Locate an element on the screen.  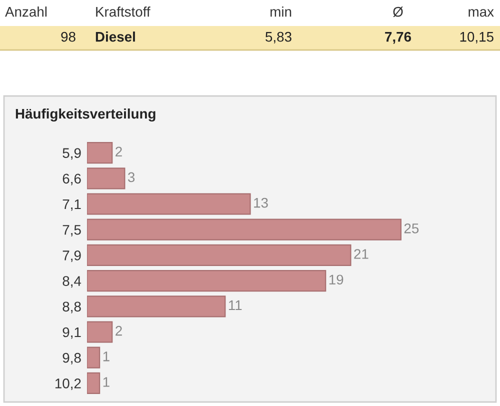
text: 98 is located at coordinates (68, 37).